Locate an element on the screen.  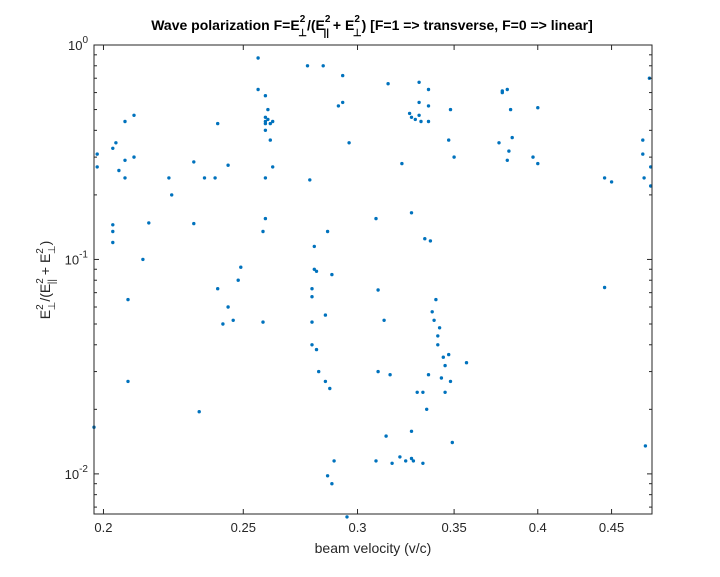
y-tick-label: 10⁻² is located at coordinates (77, 473).